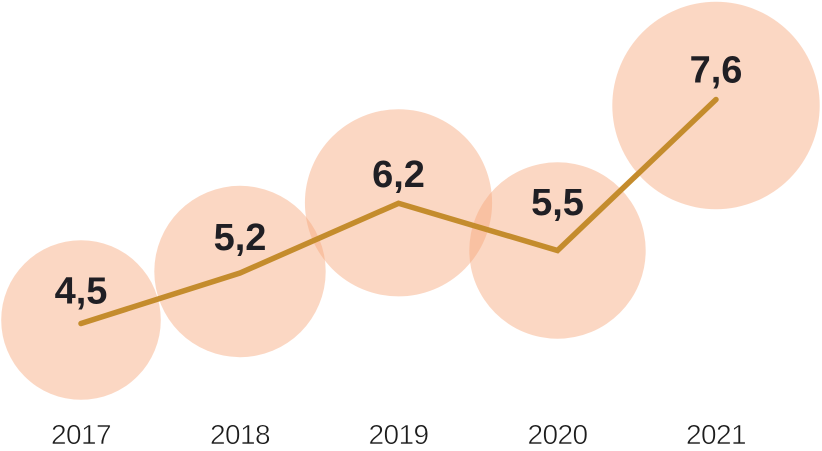 This screenshot has height=451, width=822. Describe the element at coordinates (240, 434) in the screenshot. I see `x-tick-label-2018: 2018` at that location.